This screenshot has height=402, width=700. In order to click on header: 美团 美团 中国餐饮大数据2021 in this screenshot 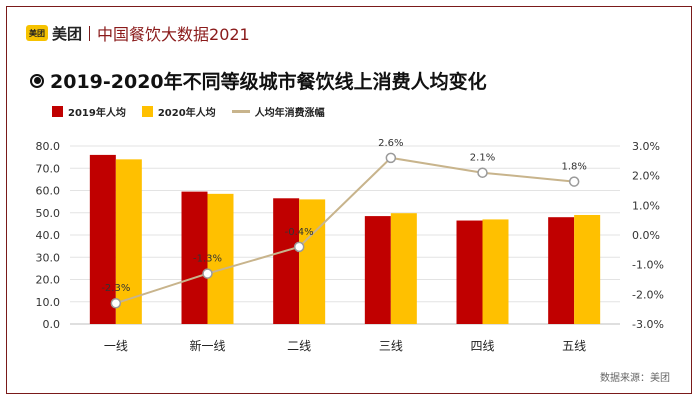, I will do `click(138, 33)`.